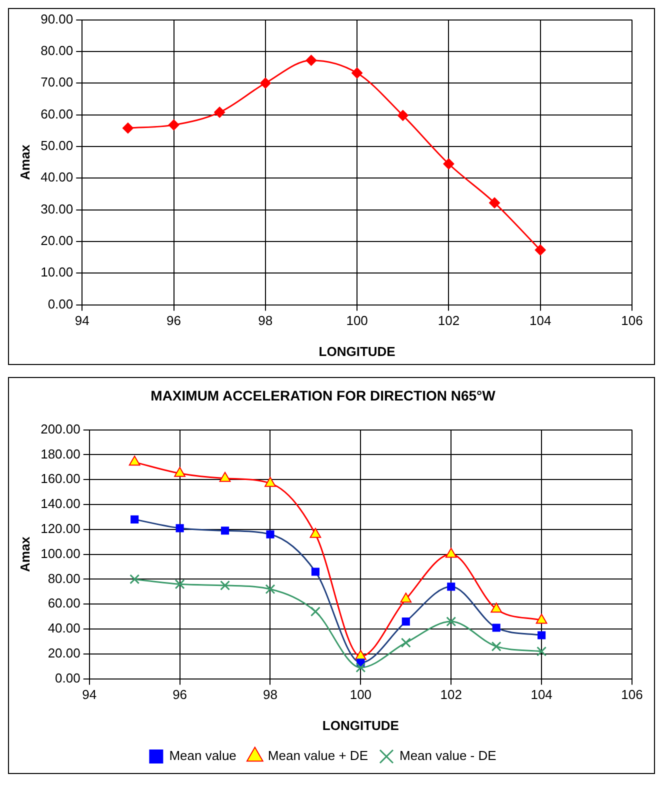 Image resolution: width=663 pixels, height=790 pixels. What do you see at coordinates (57, 146) in the screenshot?
I see `y-tick-label: 50.00` at bounding box center [57, 146].